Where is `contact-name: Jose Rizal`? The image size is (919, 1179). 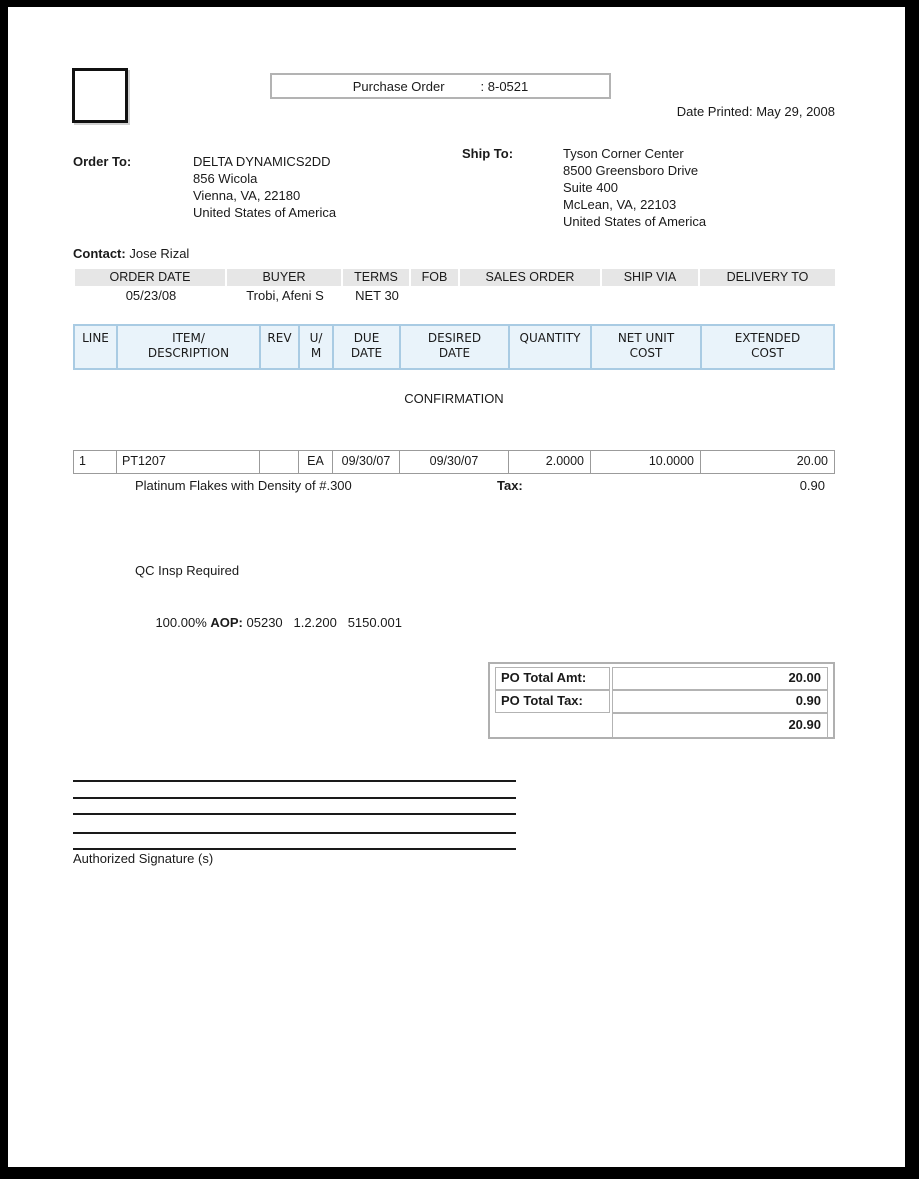 contact-name: Jose Rizal is located at coordinates (159, 253).